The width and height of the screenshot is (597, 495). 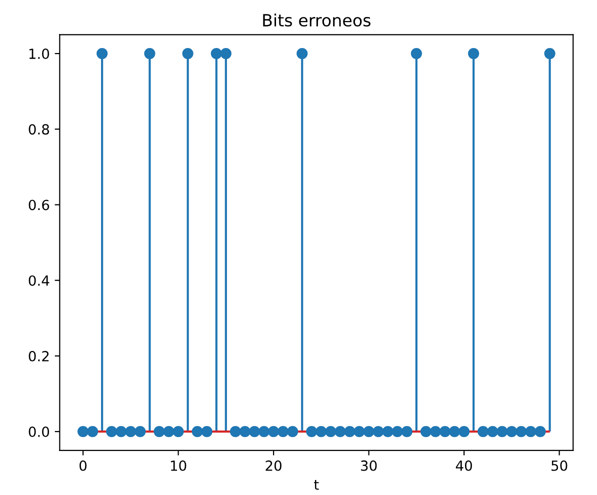 I want to click on chart-title: Bits erroneos, so click(x=316, y=20).